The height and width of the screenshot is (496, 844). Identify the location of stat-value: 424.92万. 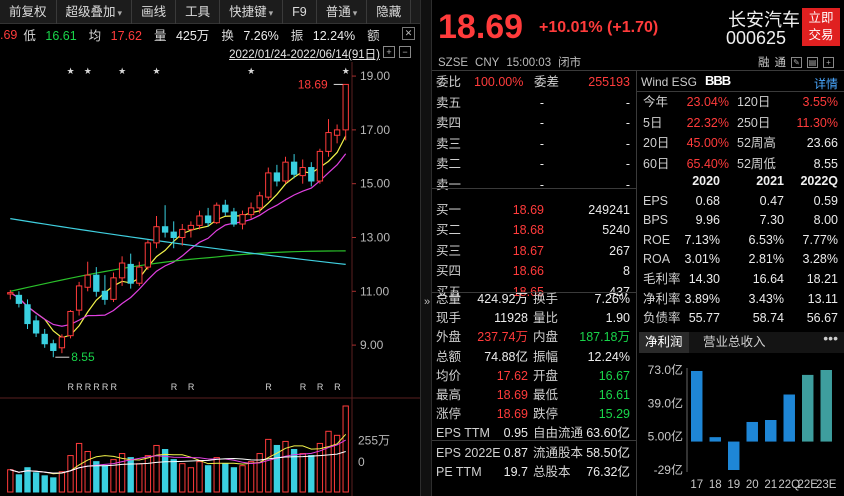
(502, 299).